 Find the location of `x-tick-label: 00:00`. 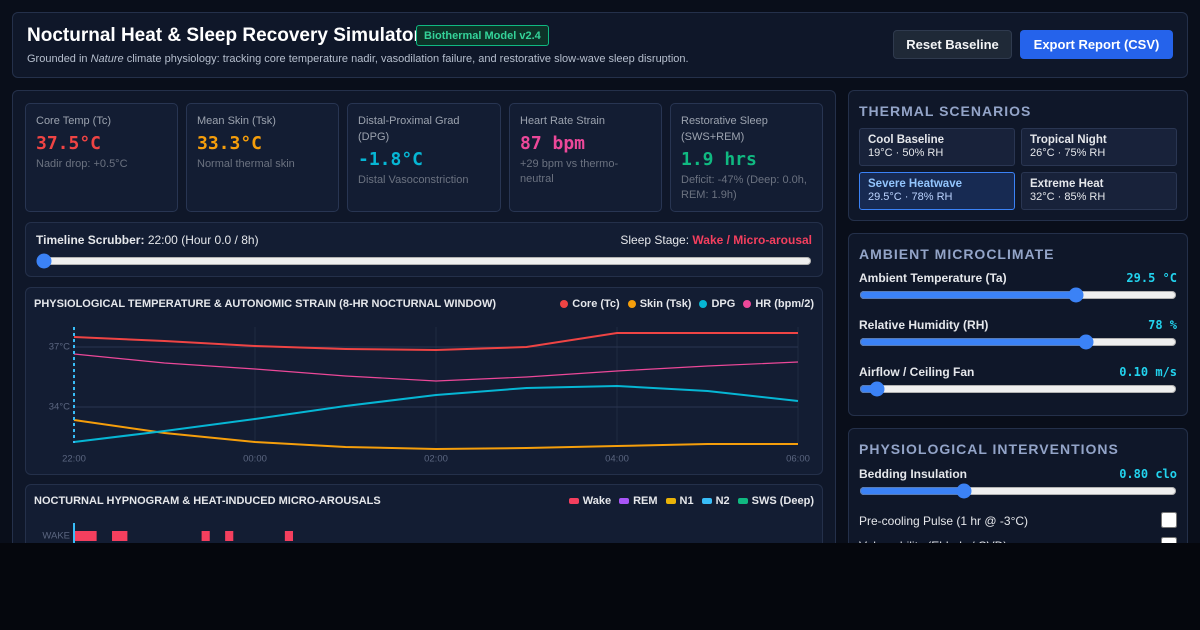

x-tick-label: 00:00 is located at coordinates (255, 459).